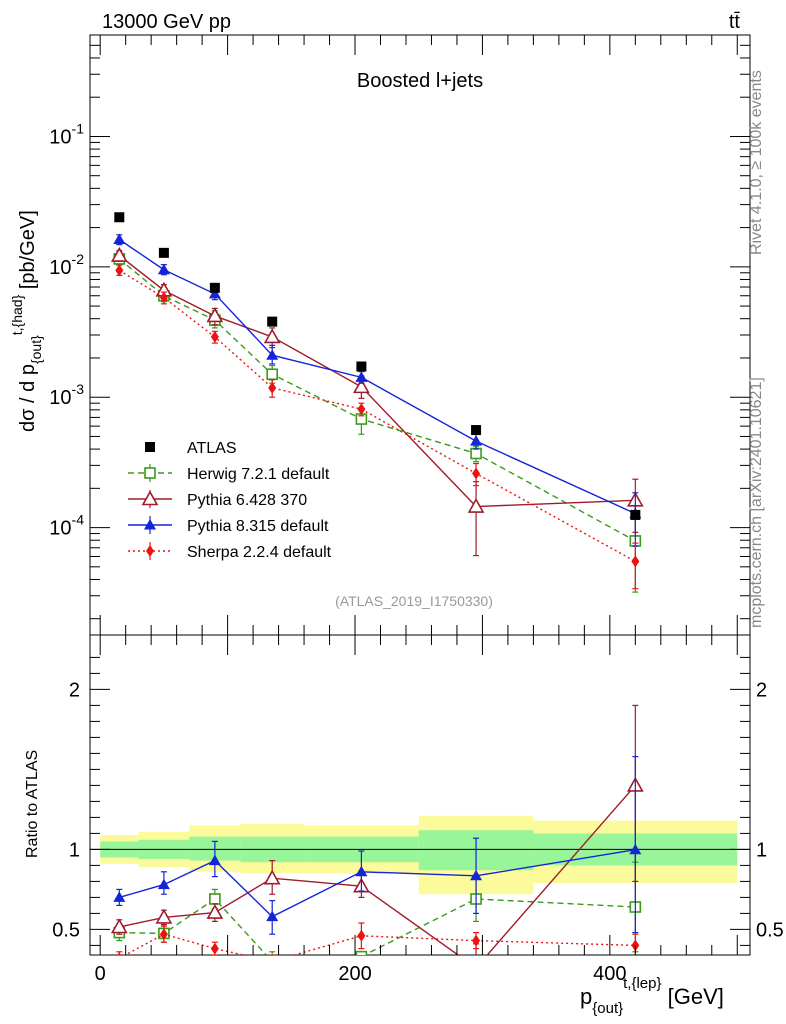  What do you see at coordinates (66, 134) in the screenshot?
I see `main-ytick-label-0: 10⁻¹` at bounding box center [66, 134].